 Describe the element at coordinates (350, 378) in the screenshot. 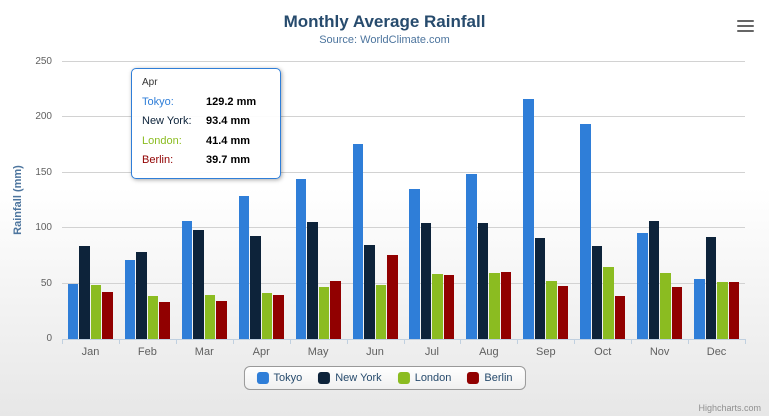

I see `legend-item-new-york: New York` at that location.